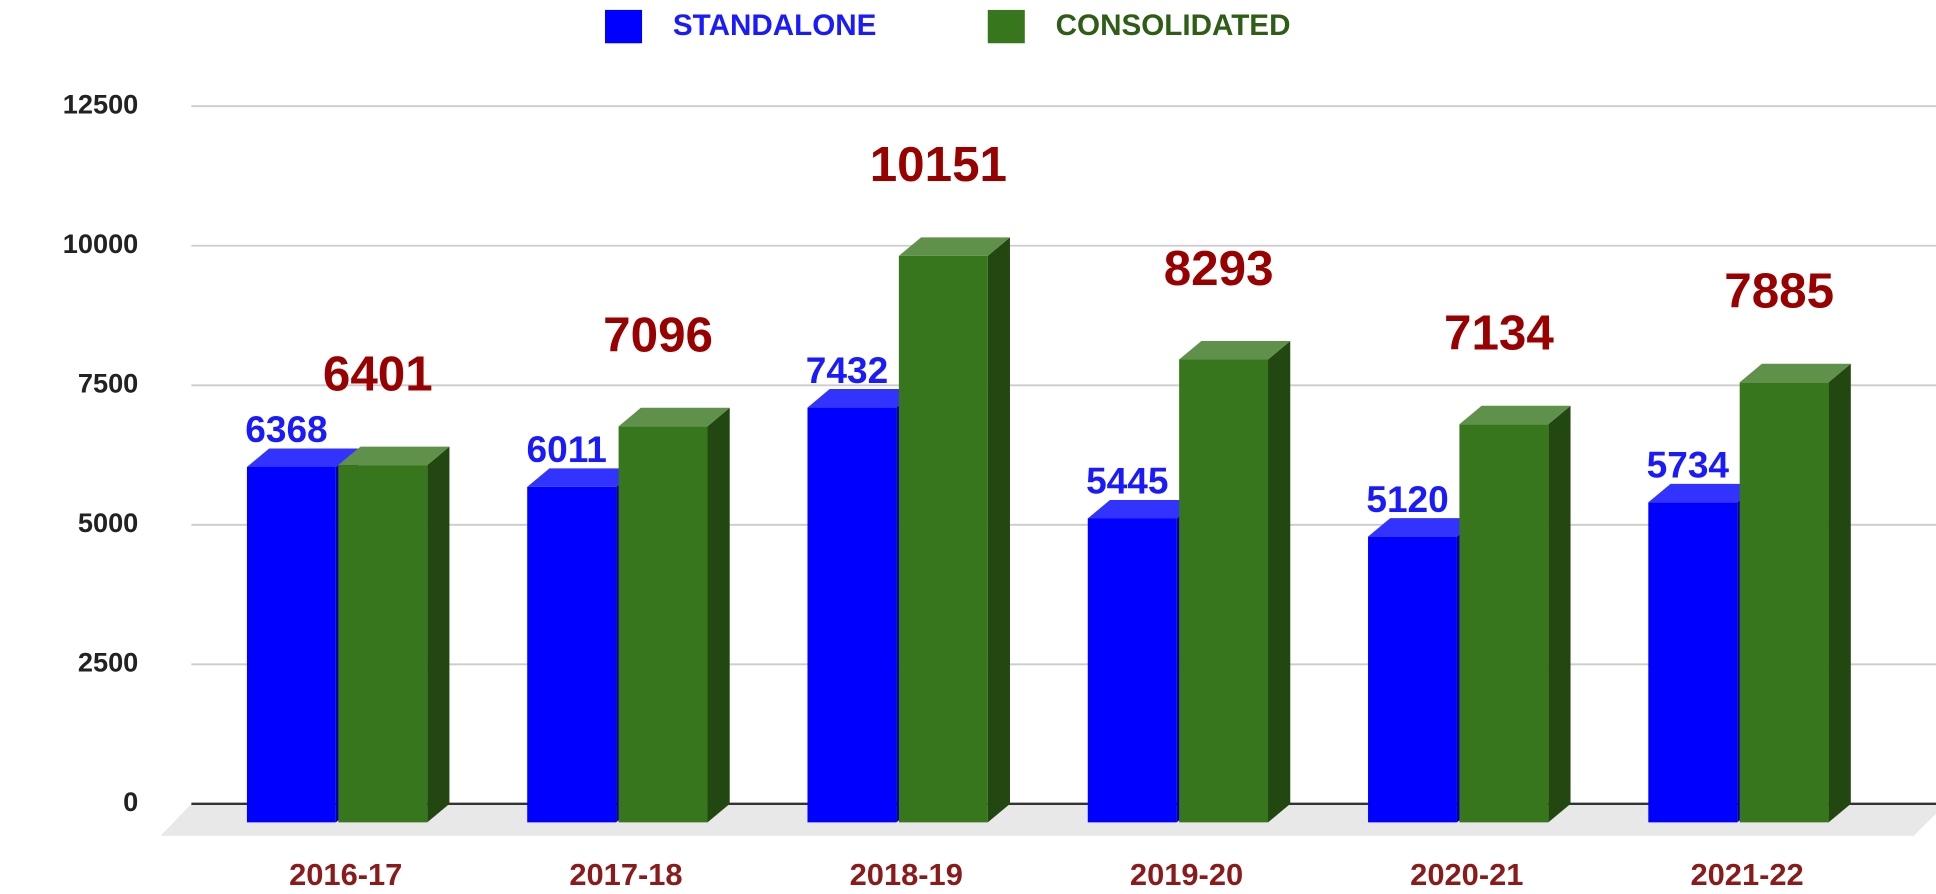 The height and width of the screenshot is (894, 1936). What do you see at coordinates (658, 335) in the screenshot?
I see `data-label: 7096` at bounding box center [658, 335].